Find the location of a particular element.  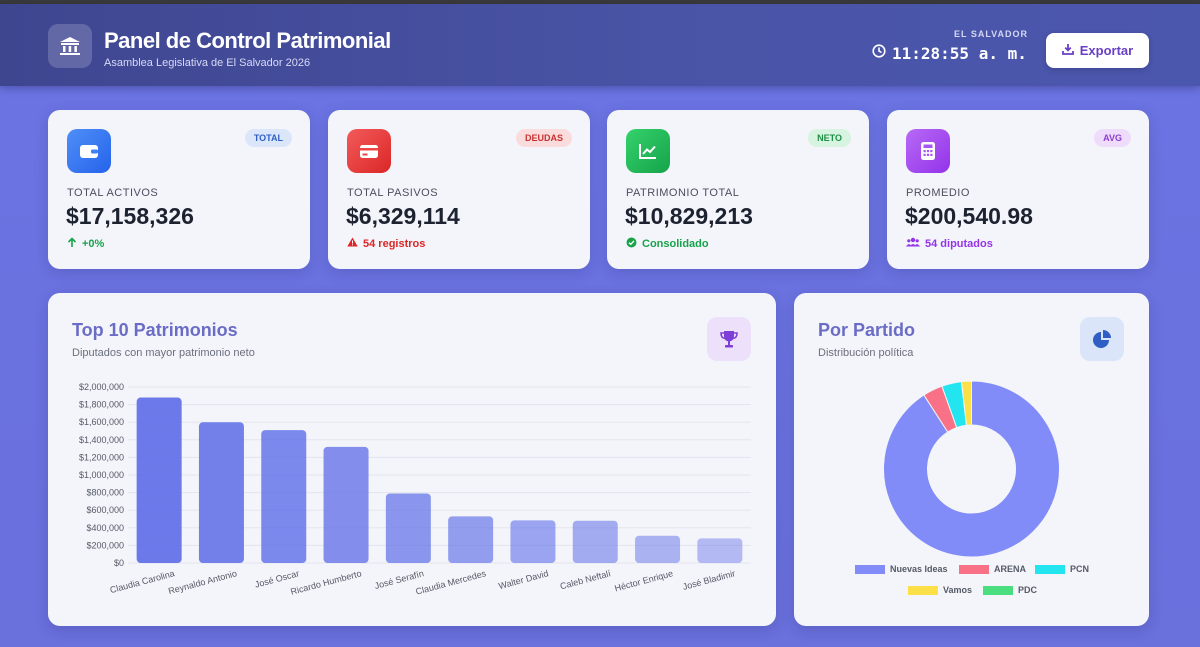

page-subtitle: Asamblea Legislativa de El Salvador 2026 is located at coordinates (207, 63).